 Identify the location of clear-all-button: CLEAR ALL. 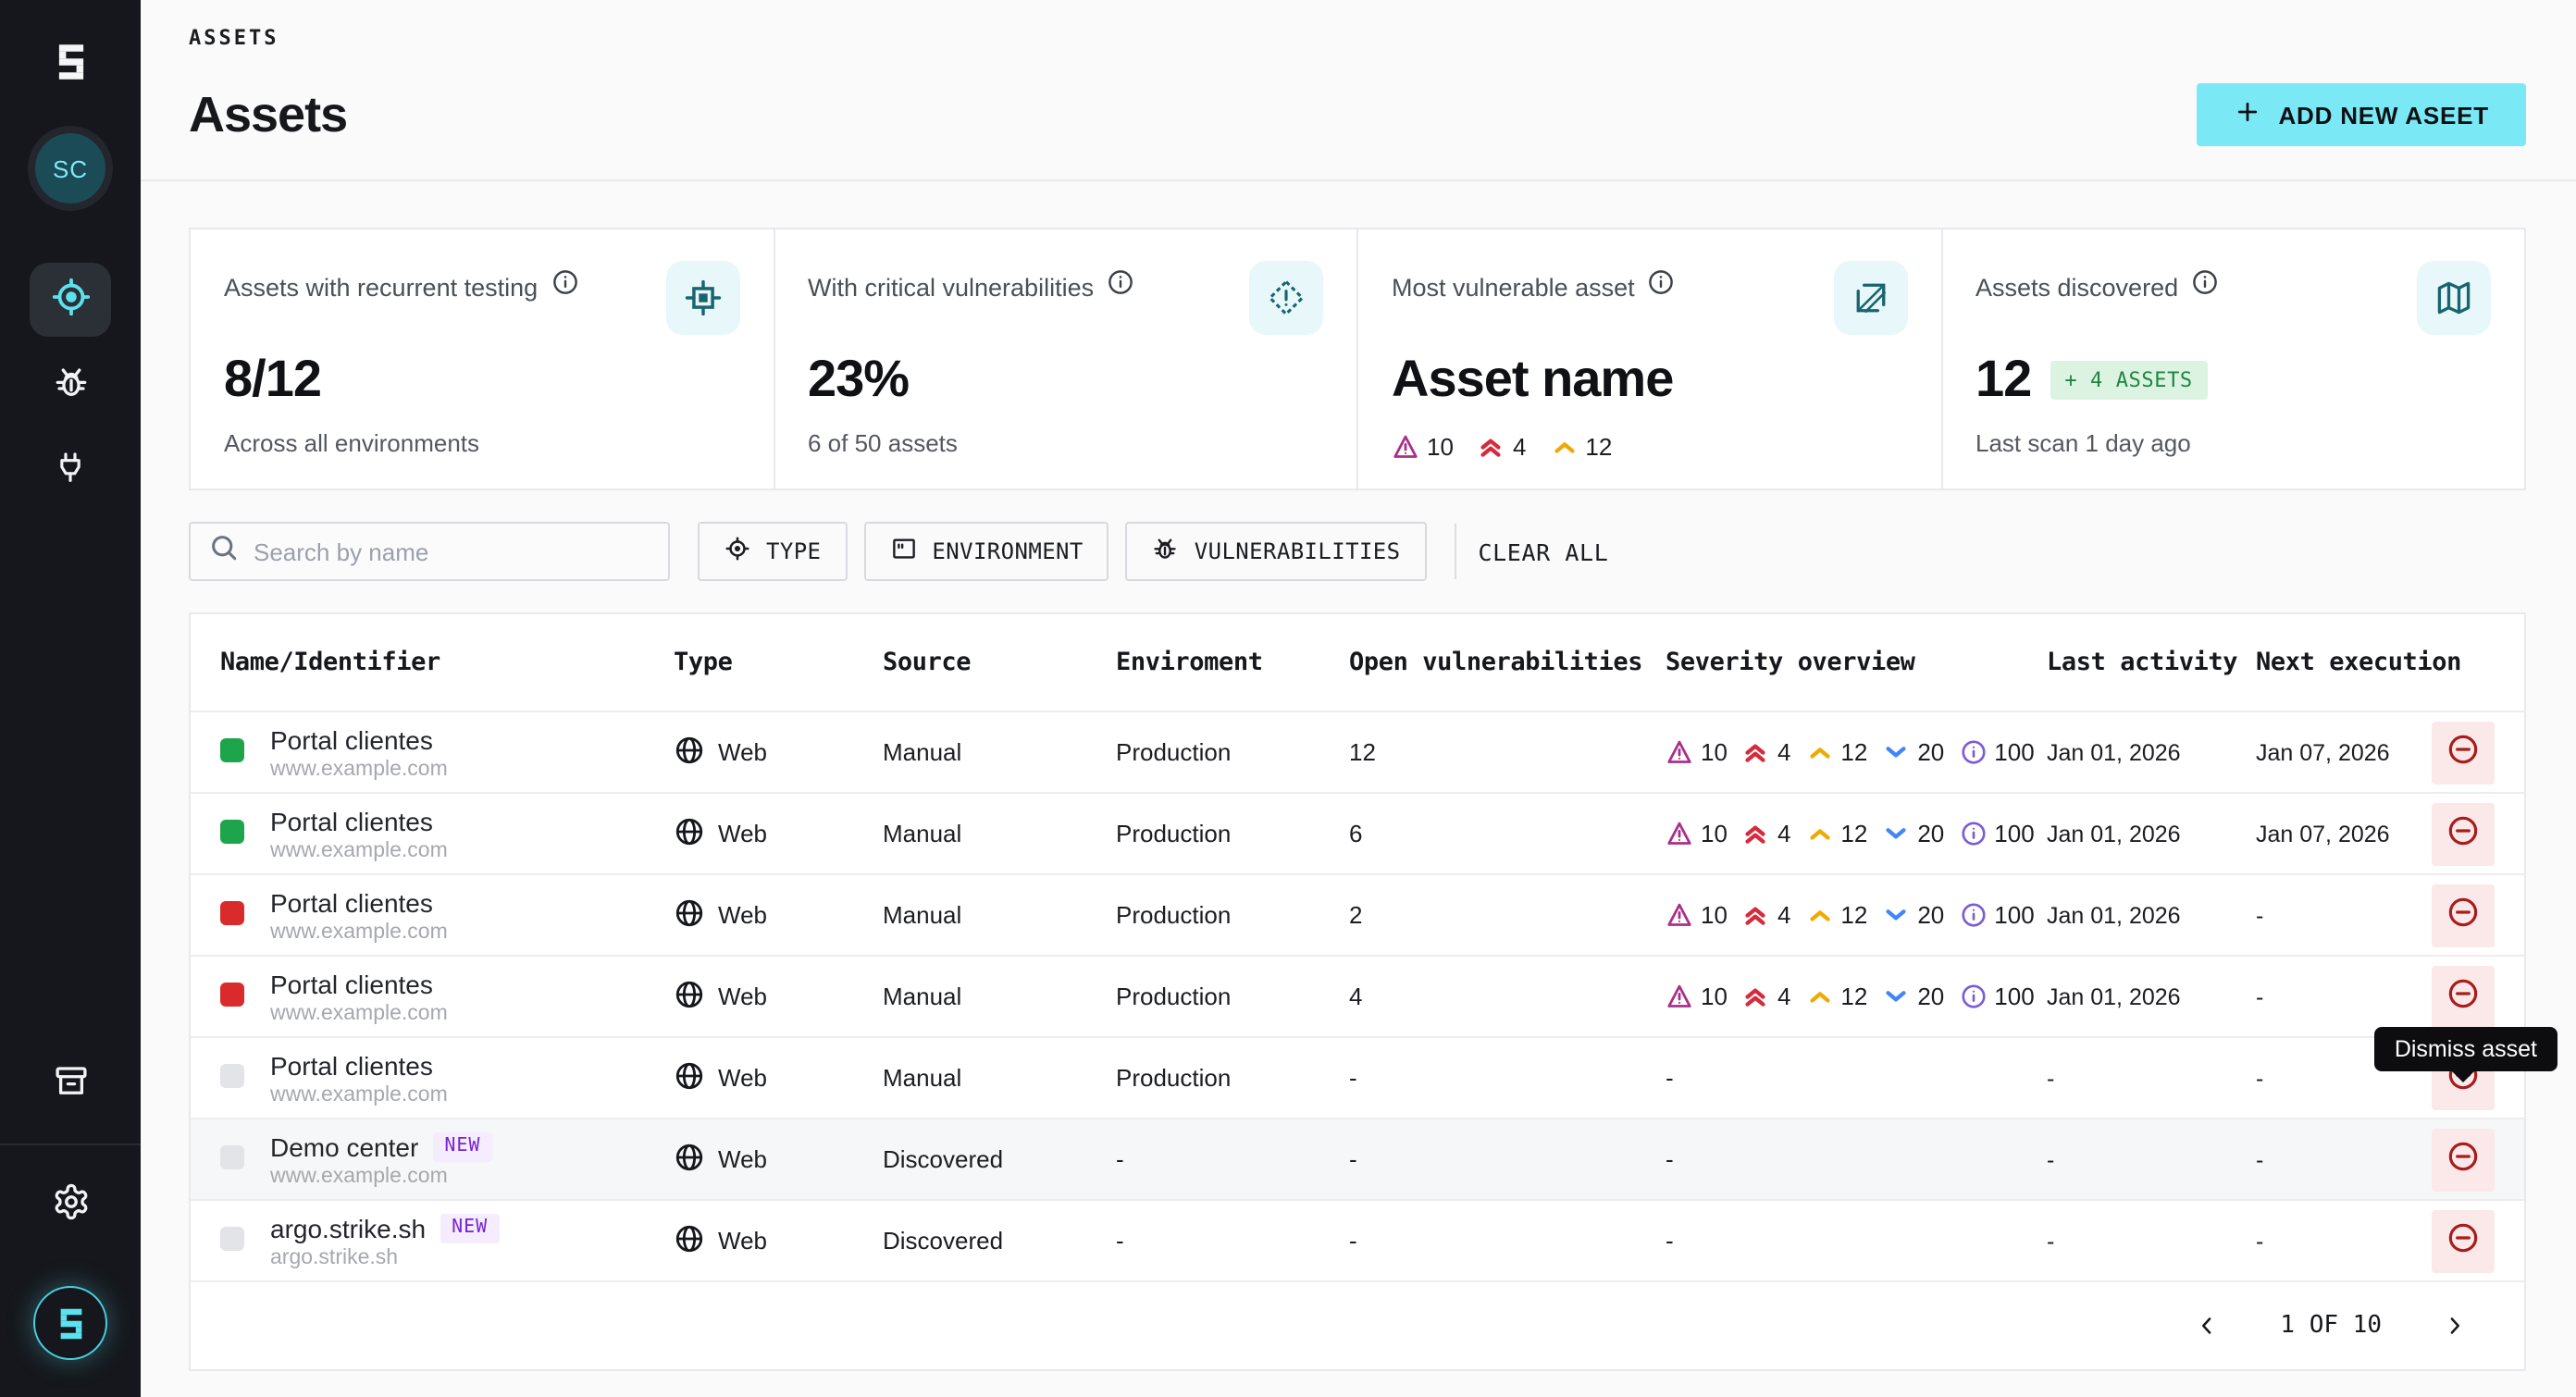
(1543, 551).